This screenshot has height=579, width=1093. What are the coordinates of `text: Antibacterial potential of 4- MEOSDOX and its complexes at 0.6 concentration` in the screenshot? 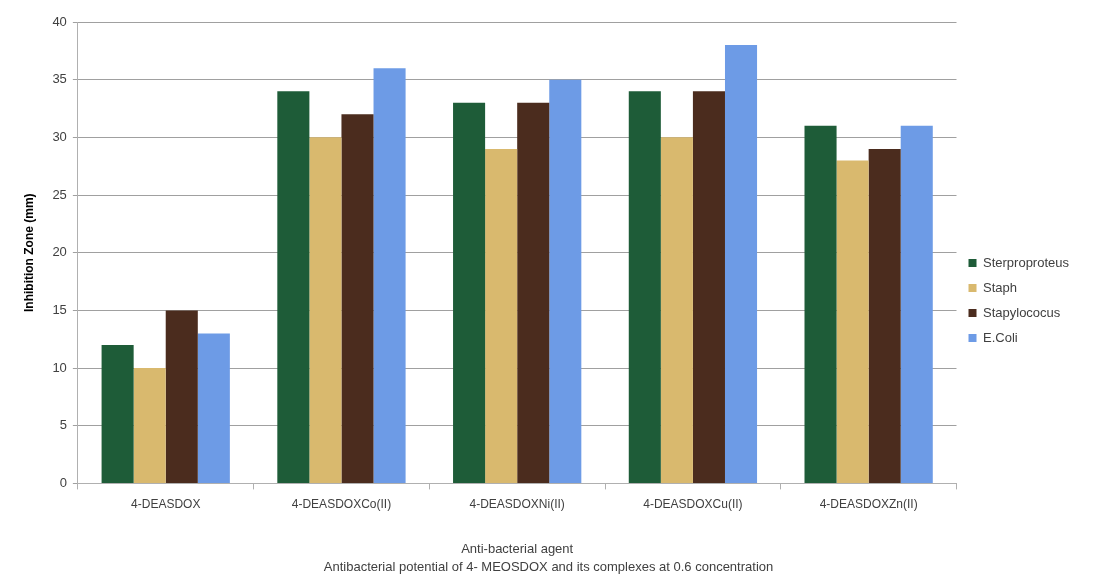 It's located at (548, 566).